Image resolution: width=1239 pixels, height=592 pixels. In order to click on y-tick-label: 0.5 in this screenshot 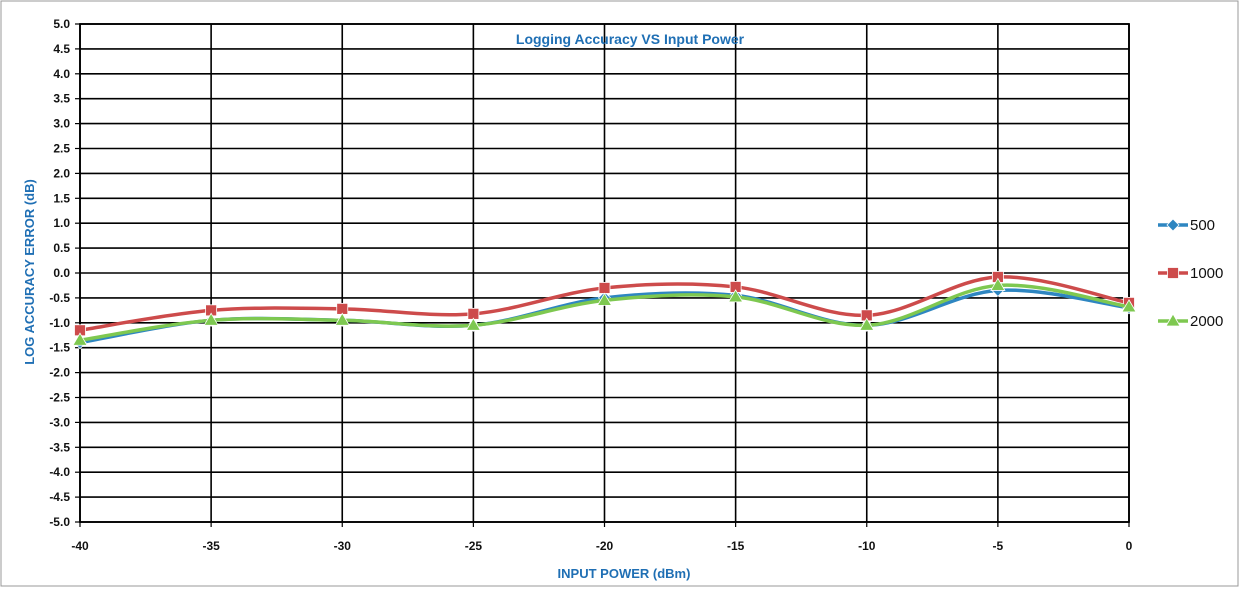, I will do `click(61, 248)`.